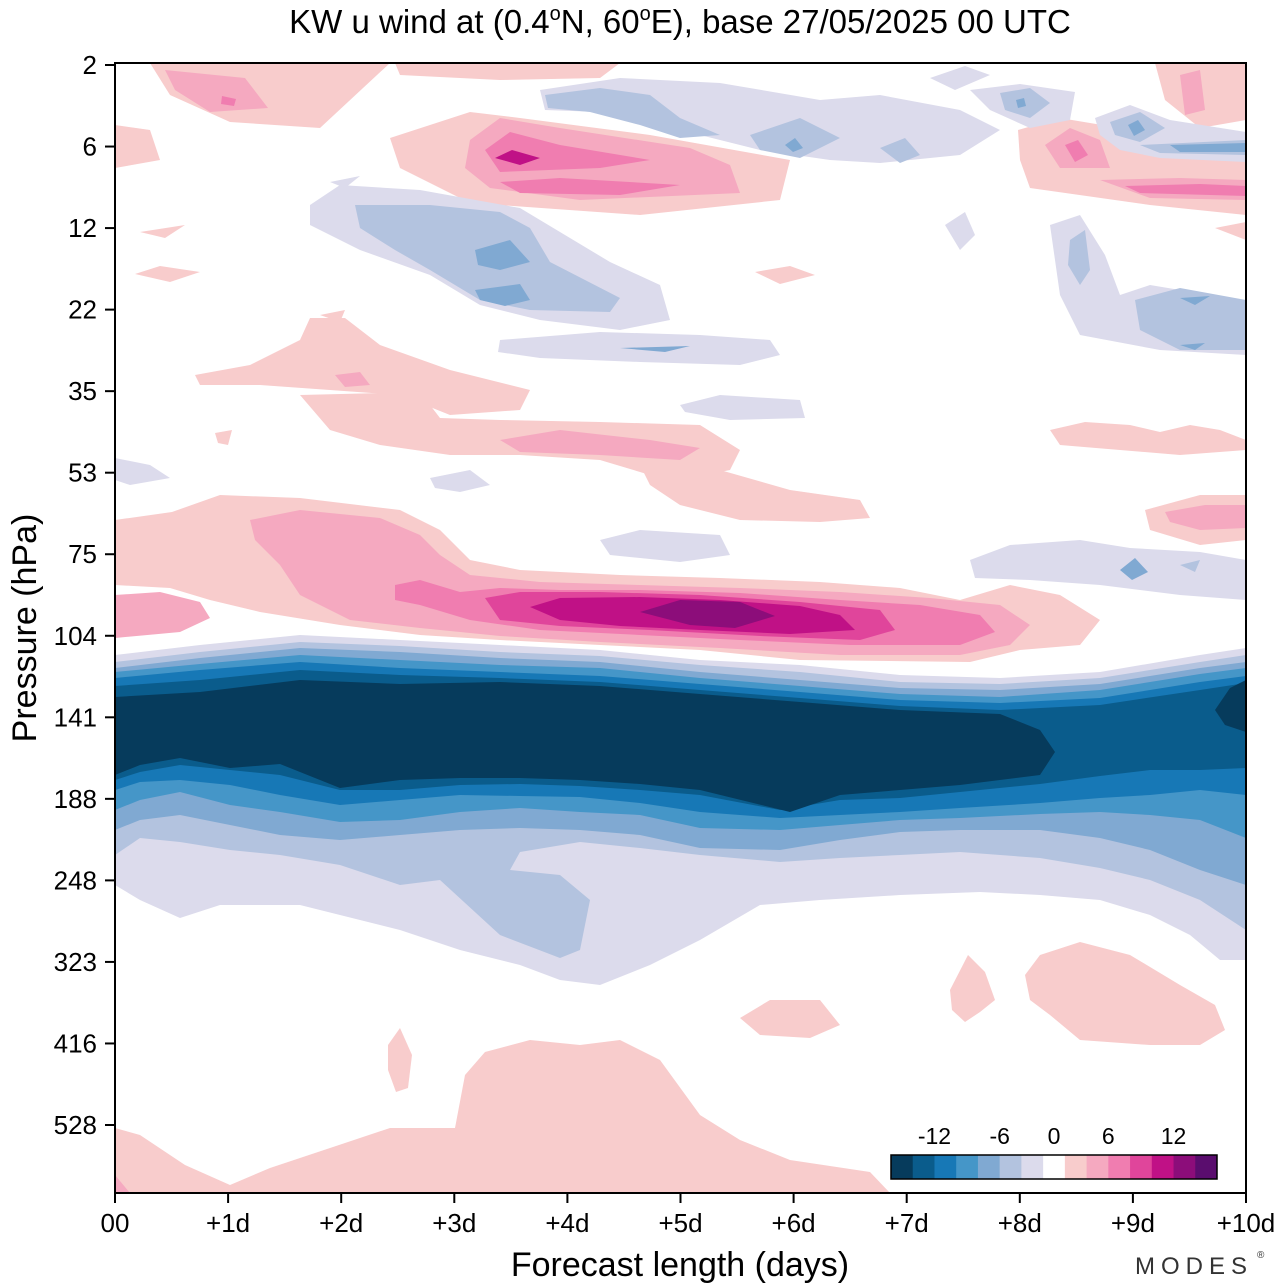 This screenshot has width=1280, height=1286. Describe the element at coordinates (794, 1223) in the screenshot. I see `x-tick-label: +6d` at that location.